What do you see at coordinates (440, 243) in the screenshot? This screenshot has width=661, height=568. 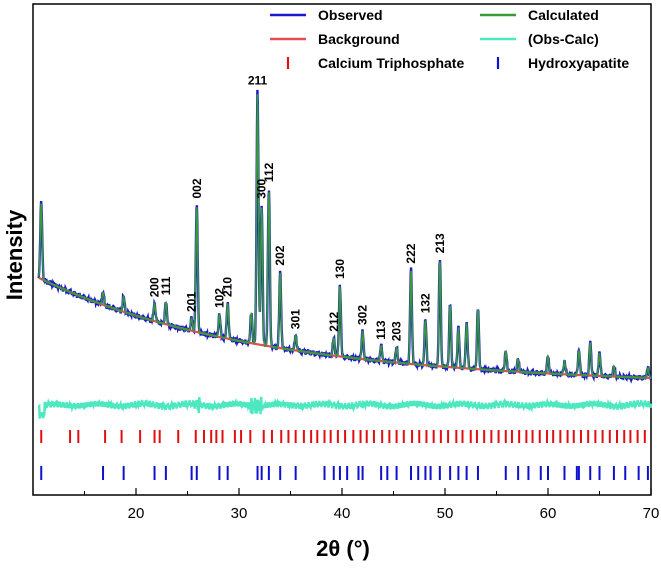 I see `hkl-label: 213` at bounding box center [440, 243].